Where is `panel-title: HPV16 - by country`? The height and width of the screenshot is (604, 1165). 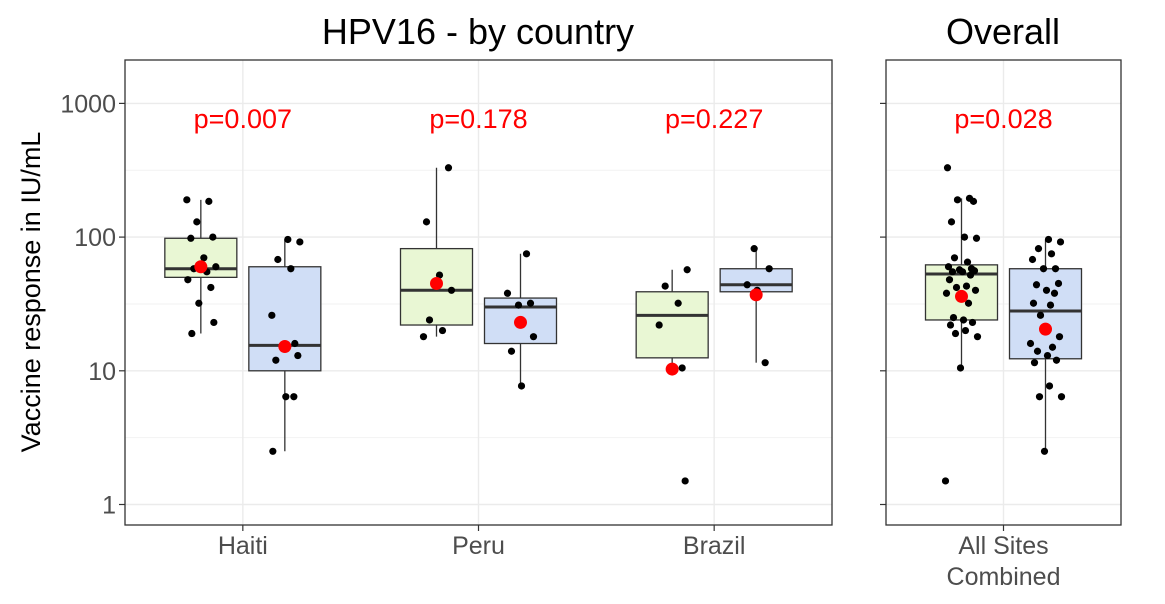 panel-title: HPV16 - by country is located at coordinates (478, 31).